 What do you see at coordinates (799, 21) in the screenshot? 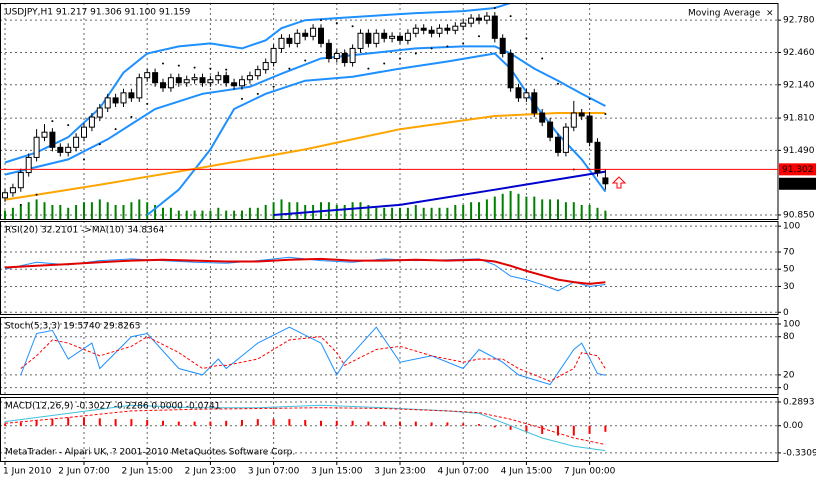
I see `y-tick-label: 92.780` at bounding box center [799, 21].